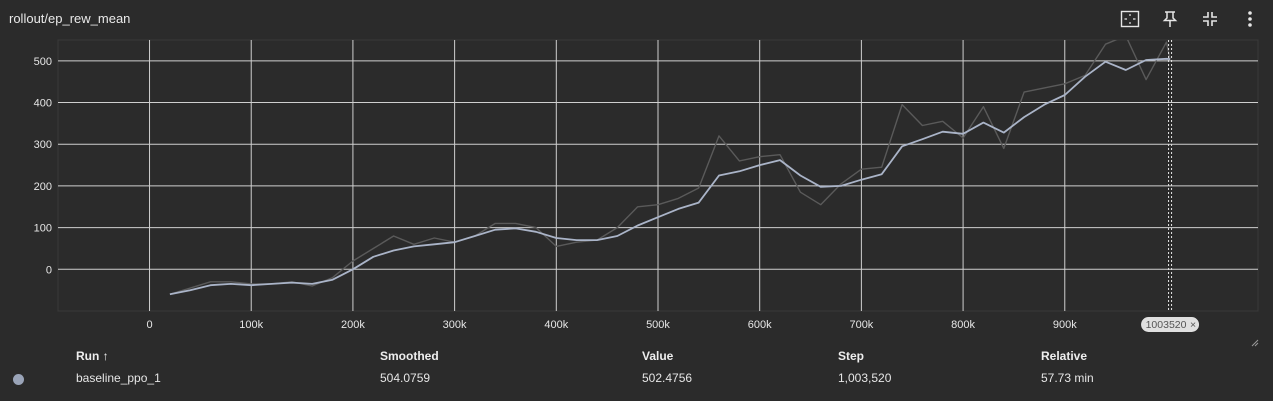  What do you see at coordinates (1064, 356) in the screenshot?
I see `header-relative: Relative` at bounding box center [1064, 356].